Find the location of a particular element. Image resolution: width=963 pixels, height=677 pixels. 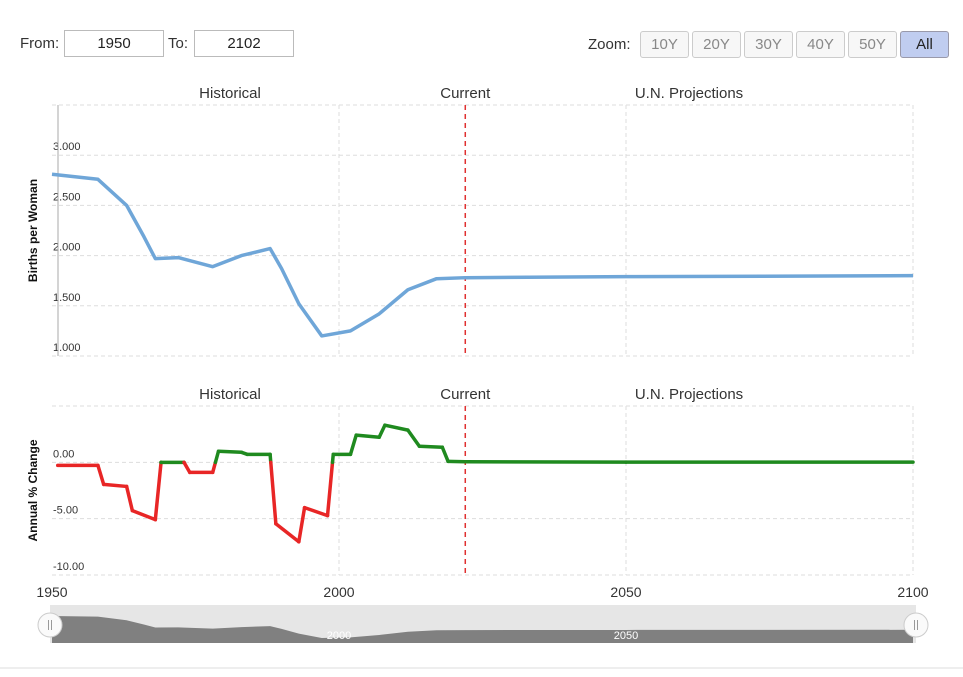

y-tick-label: 1.000 is located at coordinates (67, 348).